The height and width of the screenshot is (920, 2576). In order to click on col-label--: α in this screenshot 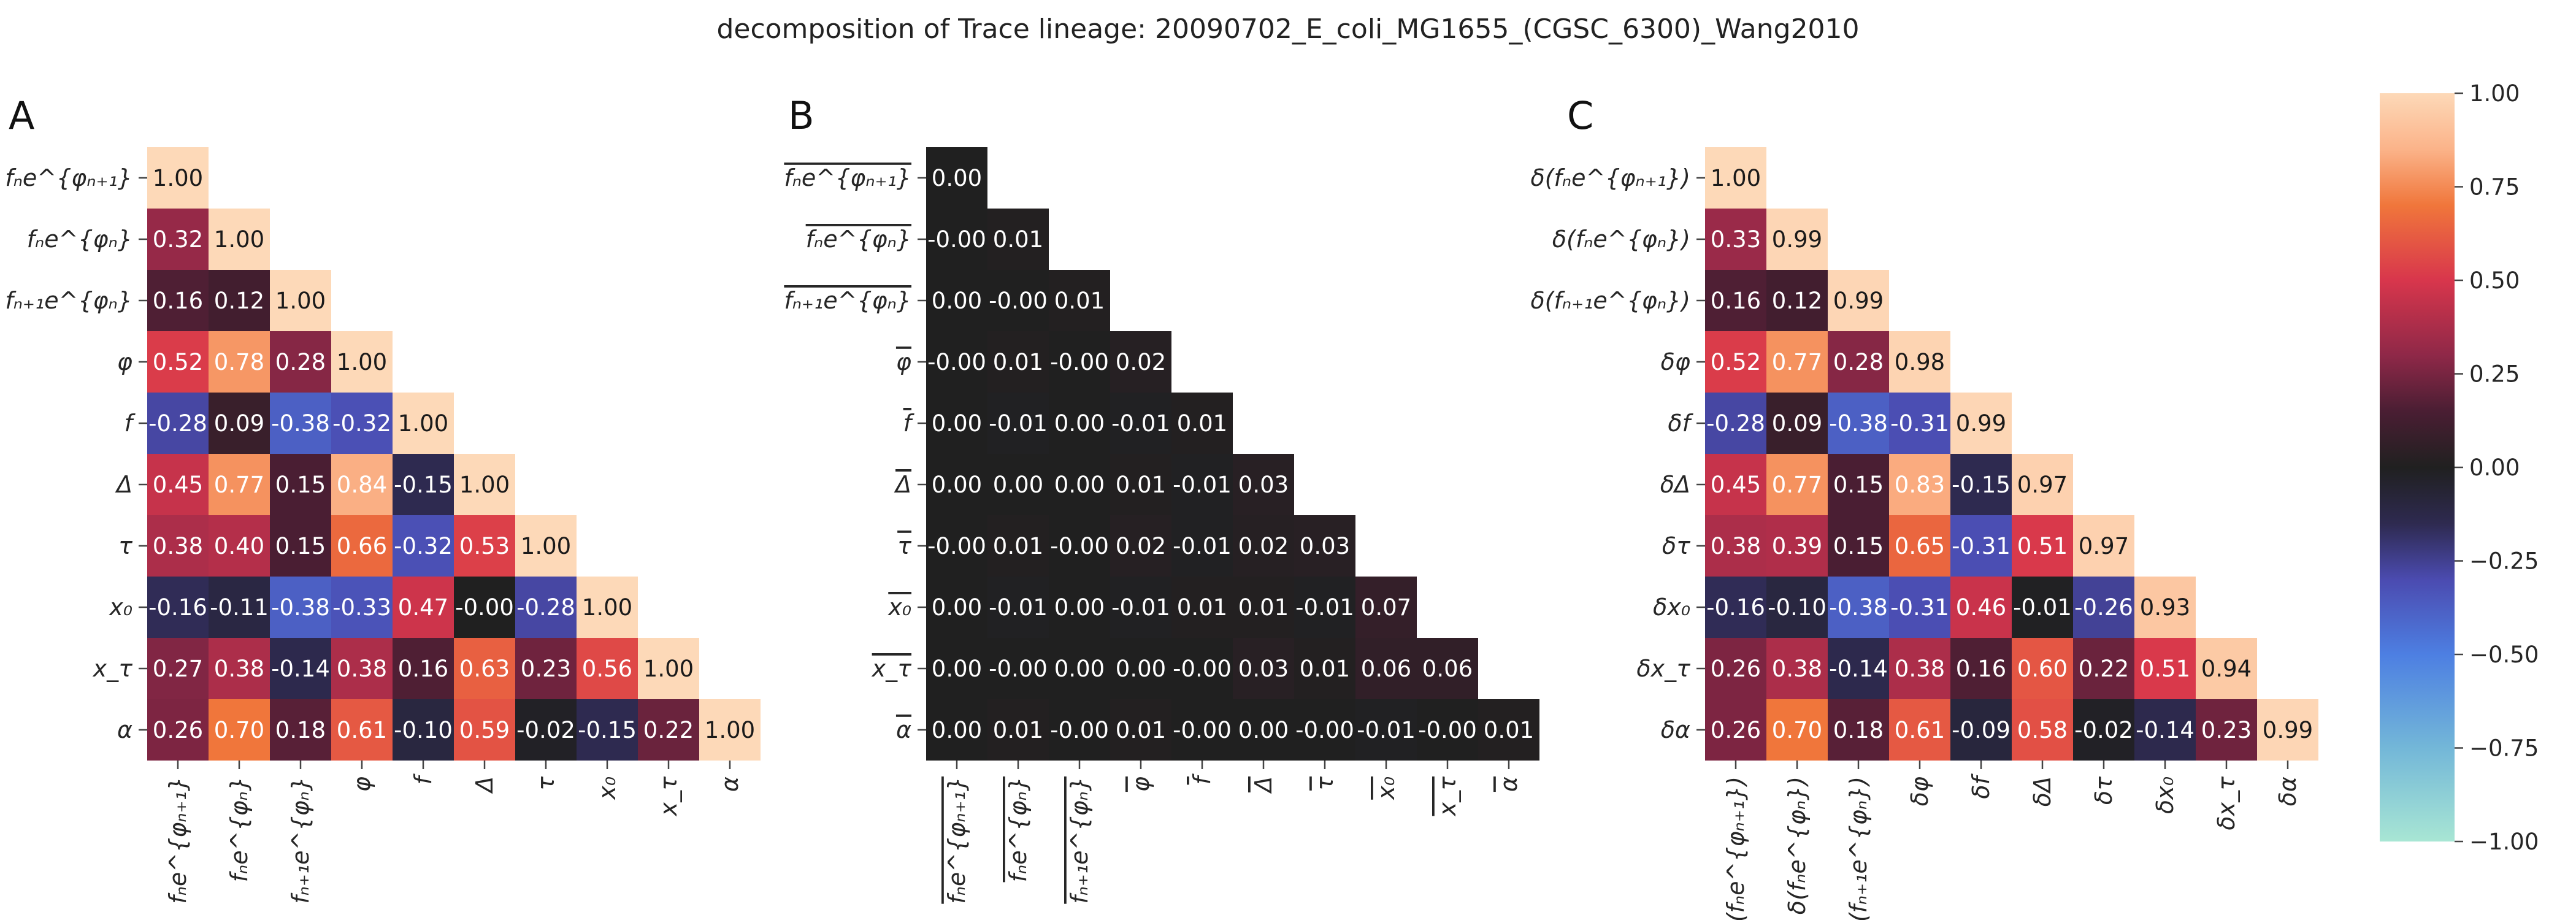, I will do `click(1508, 784)`.